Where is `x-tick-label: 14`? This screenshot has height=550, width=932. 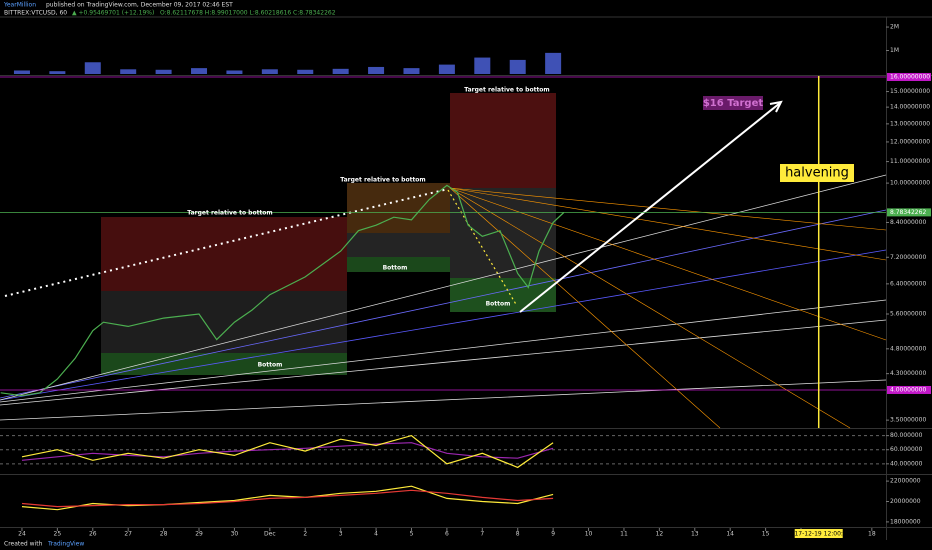
x-tick-label: 14 is located at coordinates (730, 534).